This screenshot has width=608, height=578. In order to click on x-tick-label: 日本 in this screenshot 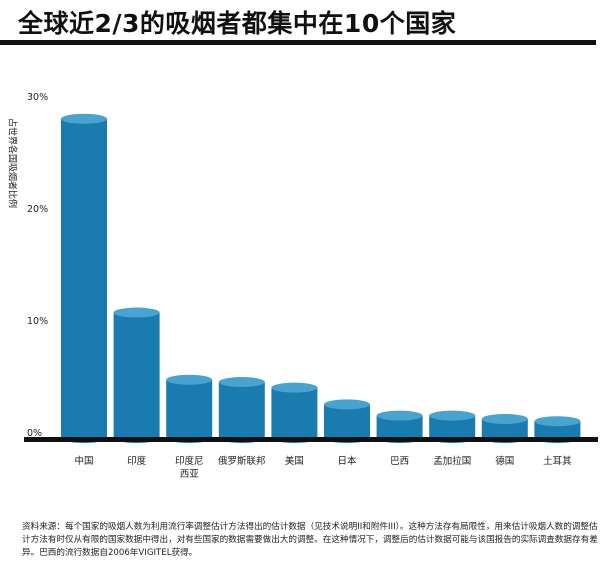, I will do `click(347, 461)`.